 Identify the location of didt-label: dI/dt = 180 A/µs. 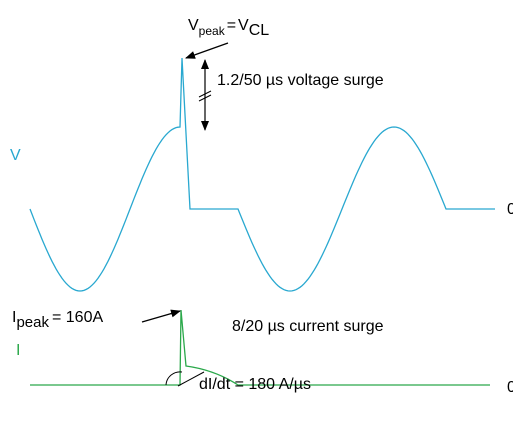
(255, 384).